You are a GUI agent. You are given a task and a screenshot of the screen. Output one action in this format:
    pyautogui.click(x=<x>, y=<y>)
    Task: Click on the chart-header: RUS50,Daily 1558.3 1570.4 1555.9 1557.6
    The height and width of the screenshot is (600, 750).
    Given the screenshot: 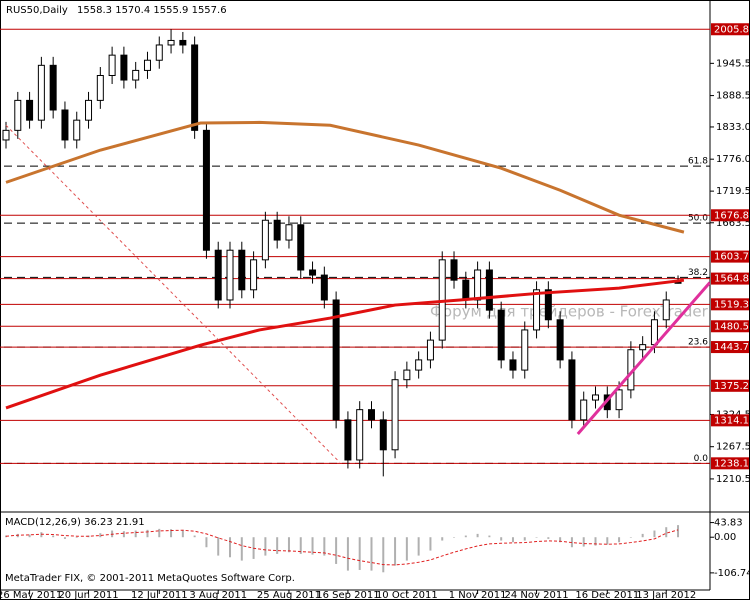 What is the action you would take?
    pyautogui.click(x=116, y=10)
    